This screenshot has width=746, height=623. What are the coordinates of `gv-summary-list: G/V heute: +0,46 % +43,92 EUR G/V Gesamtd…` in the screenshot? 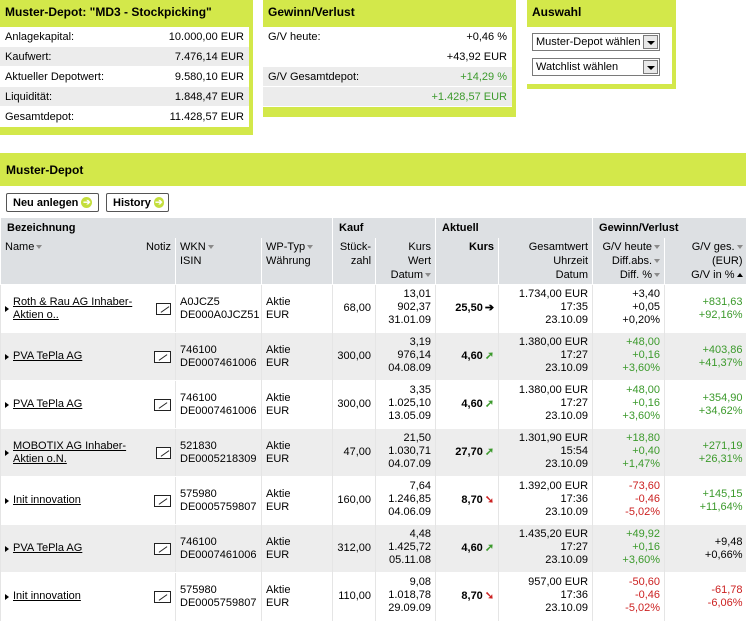 It's located at (387, 67).